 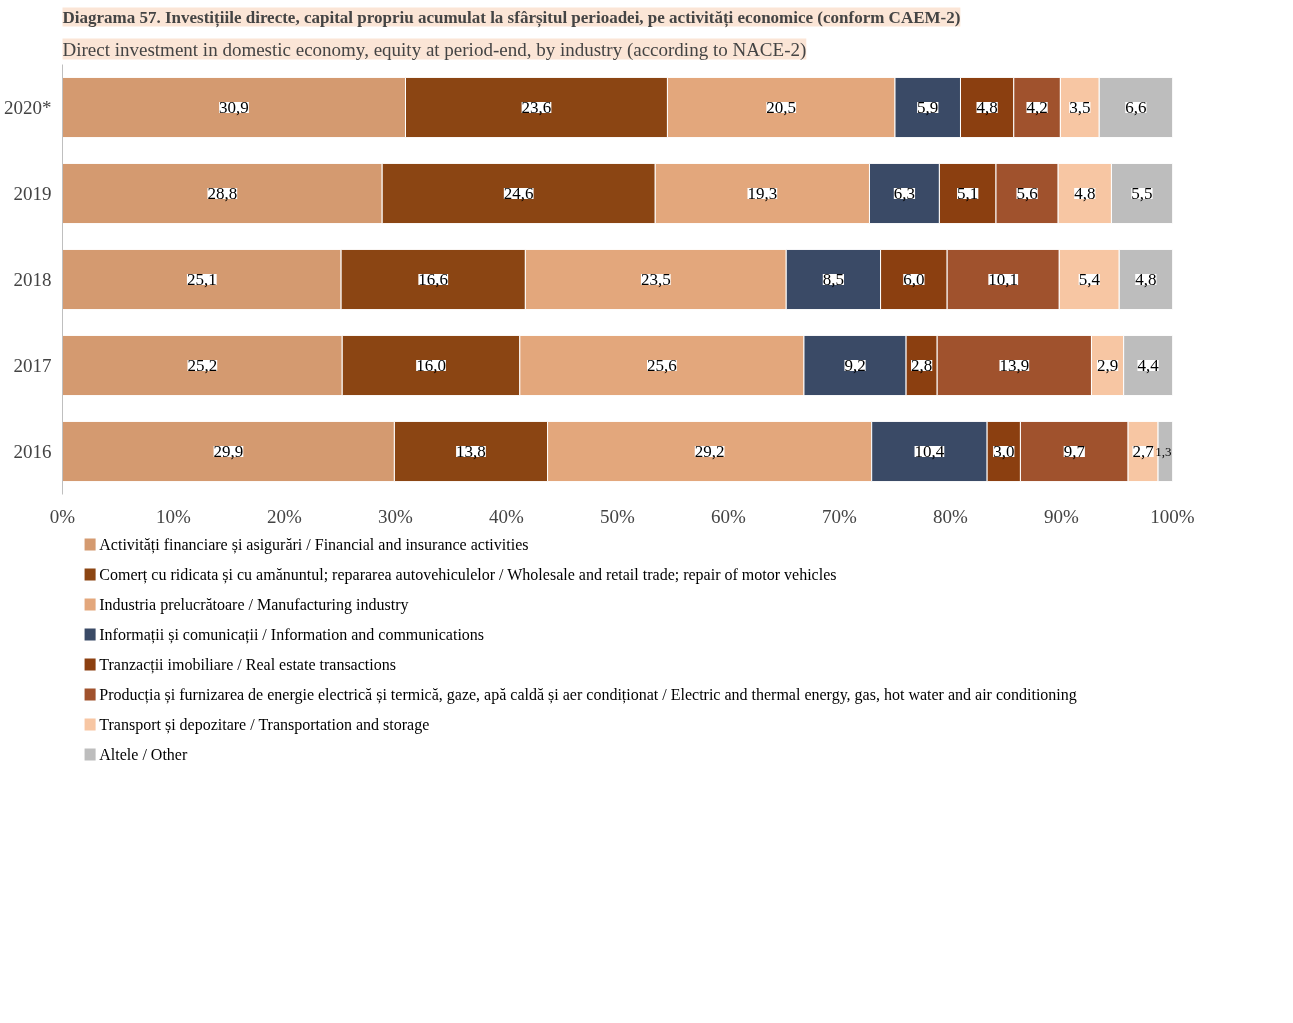 I want to click on x-tick-label: 70%, so click(x=840, y=516).